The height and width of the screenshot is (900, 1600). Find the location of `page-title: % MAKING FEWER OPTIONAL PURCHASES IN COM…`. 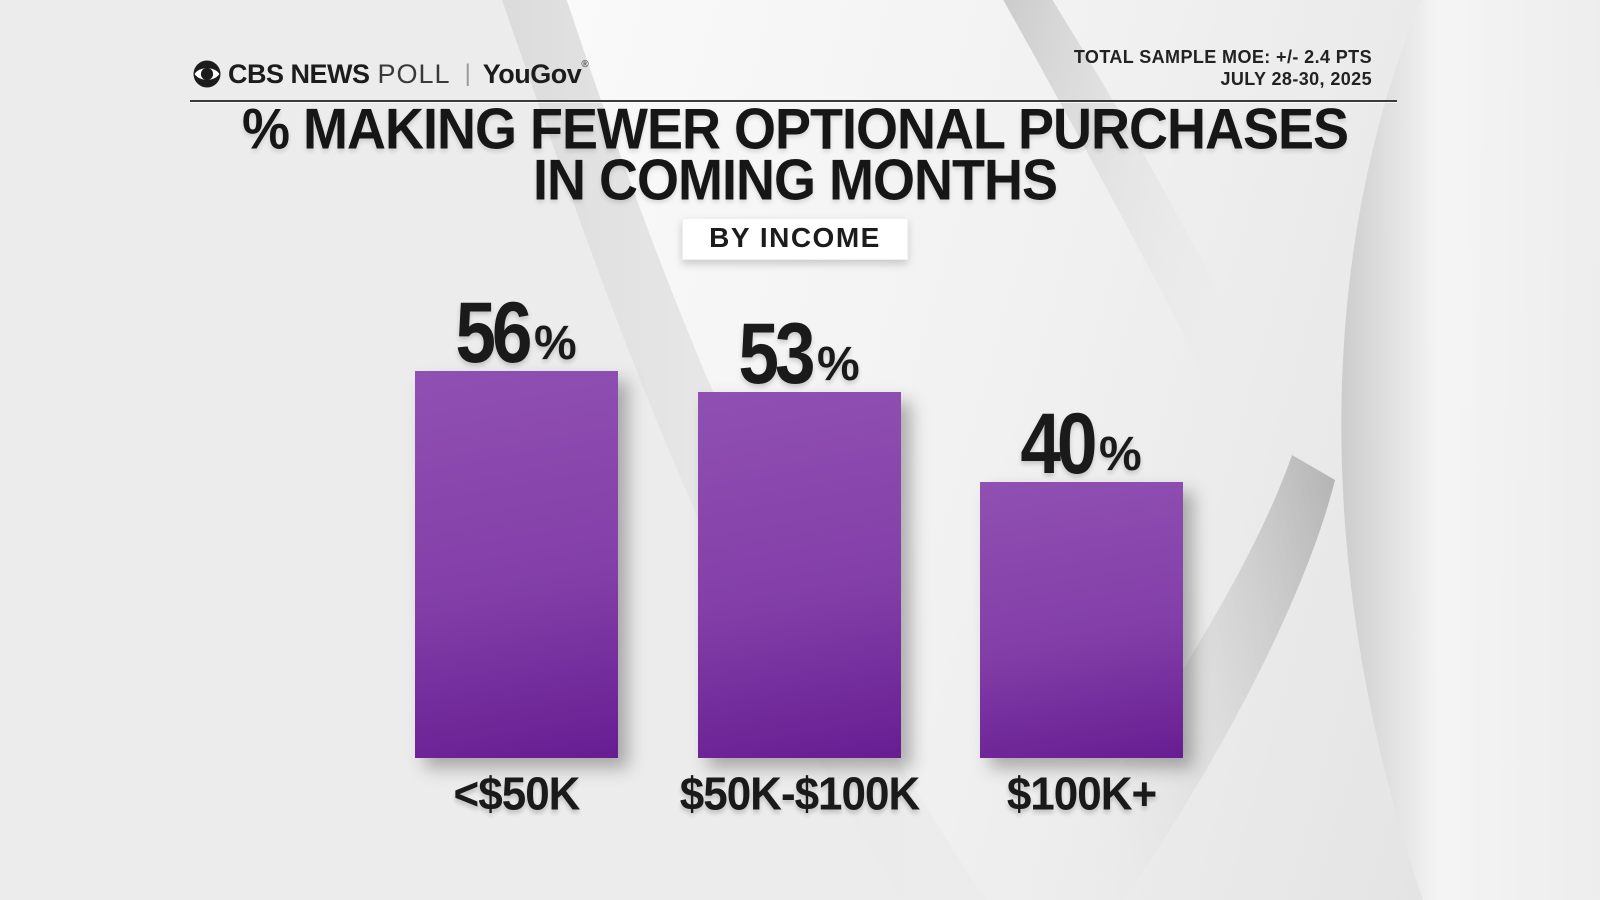

page-title: % MAKING FEWER OPTIONAL PURCHASES IN COM… is located at coordinates (795, 155).